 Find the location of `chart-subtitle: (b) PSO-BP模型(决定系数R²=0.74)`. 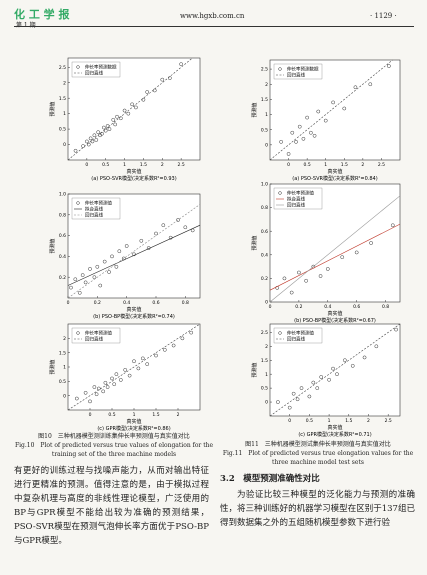

chart-subtitle: (b) PSO-BP模型(决定系数R²=0.74) is located at coordinates (134, 316).